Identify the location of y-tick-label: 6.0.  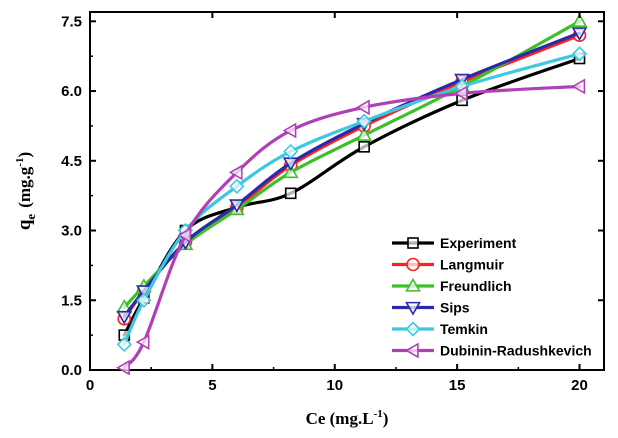
(71, 91).